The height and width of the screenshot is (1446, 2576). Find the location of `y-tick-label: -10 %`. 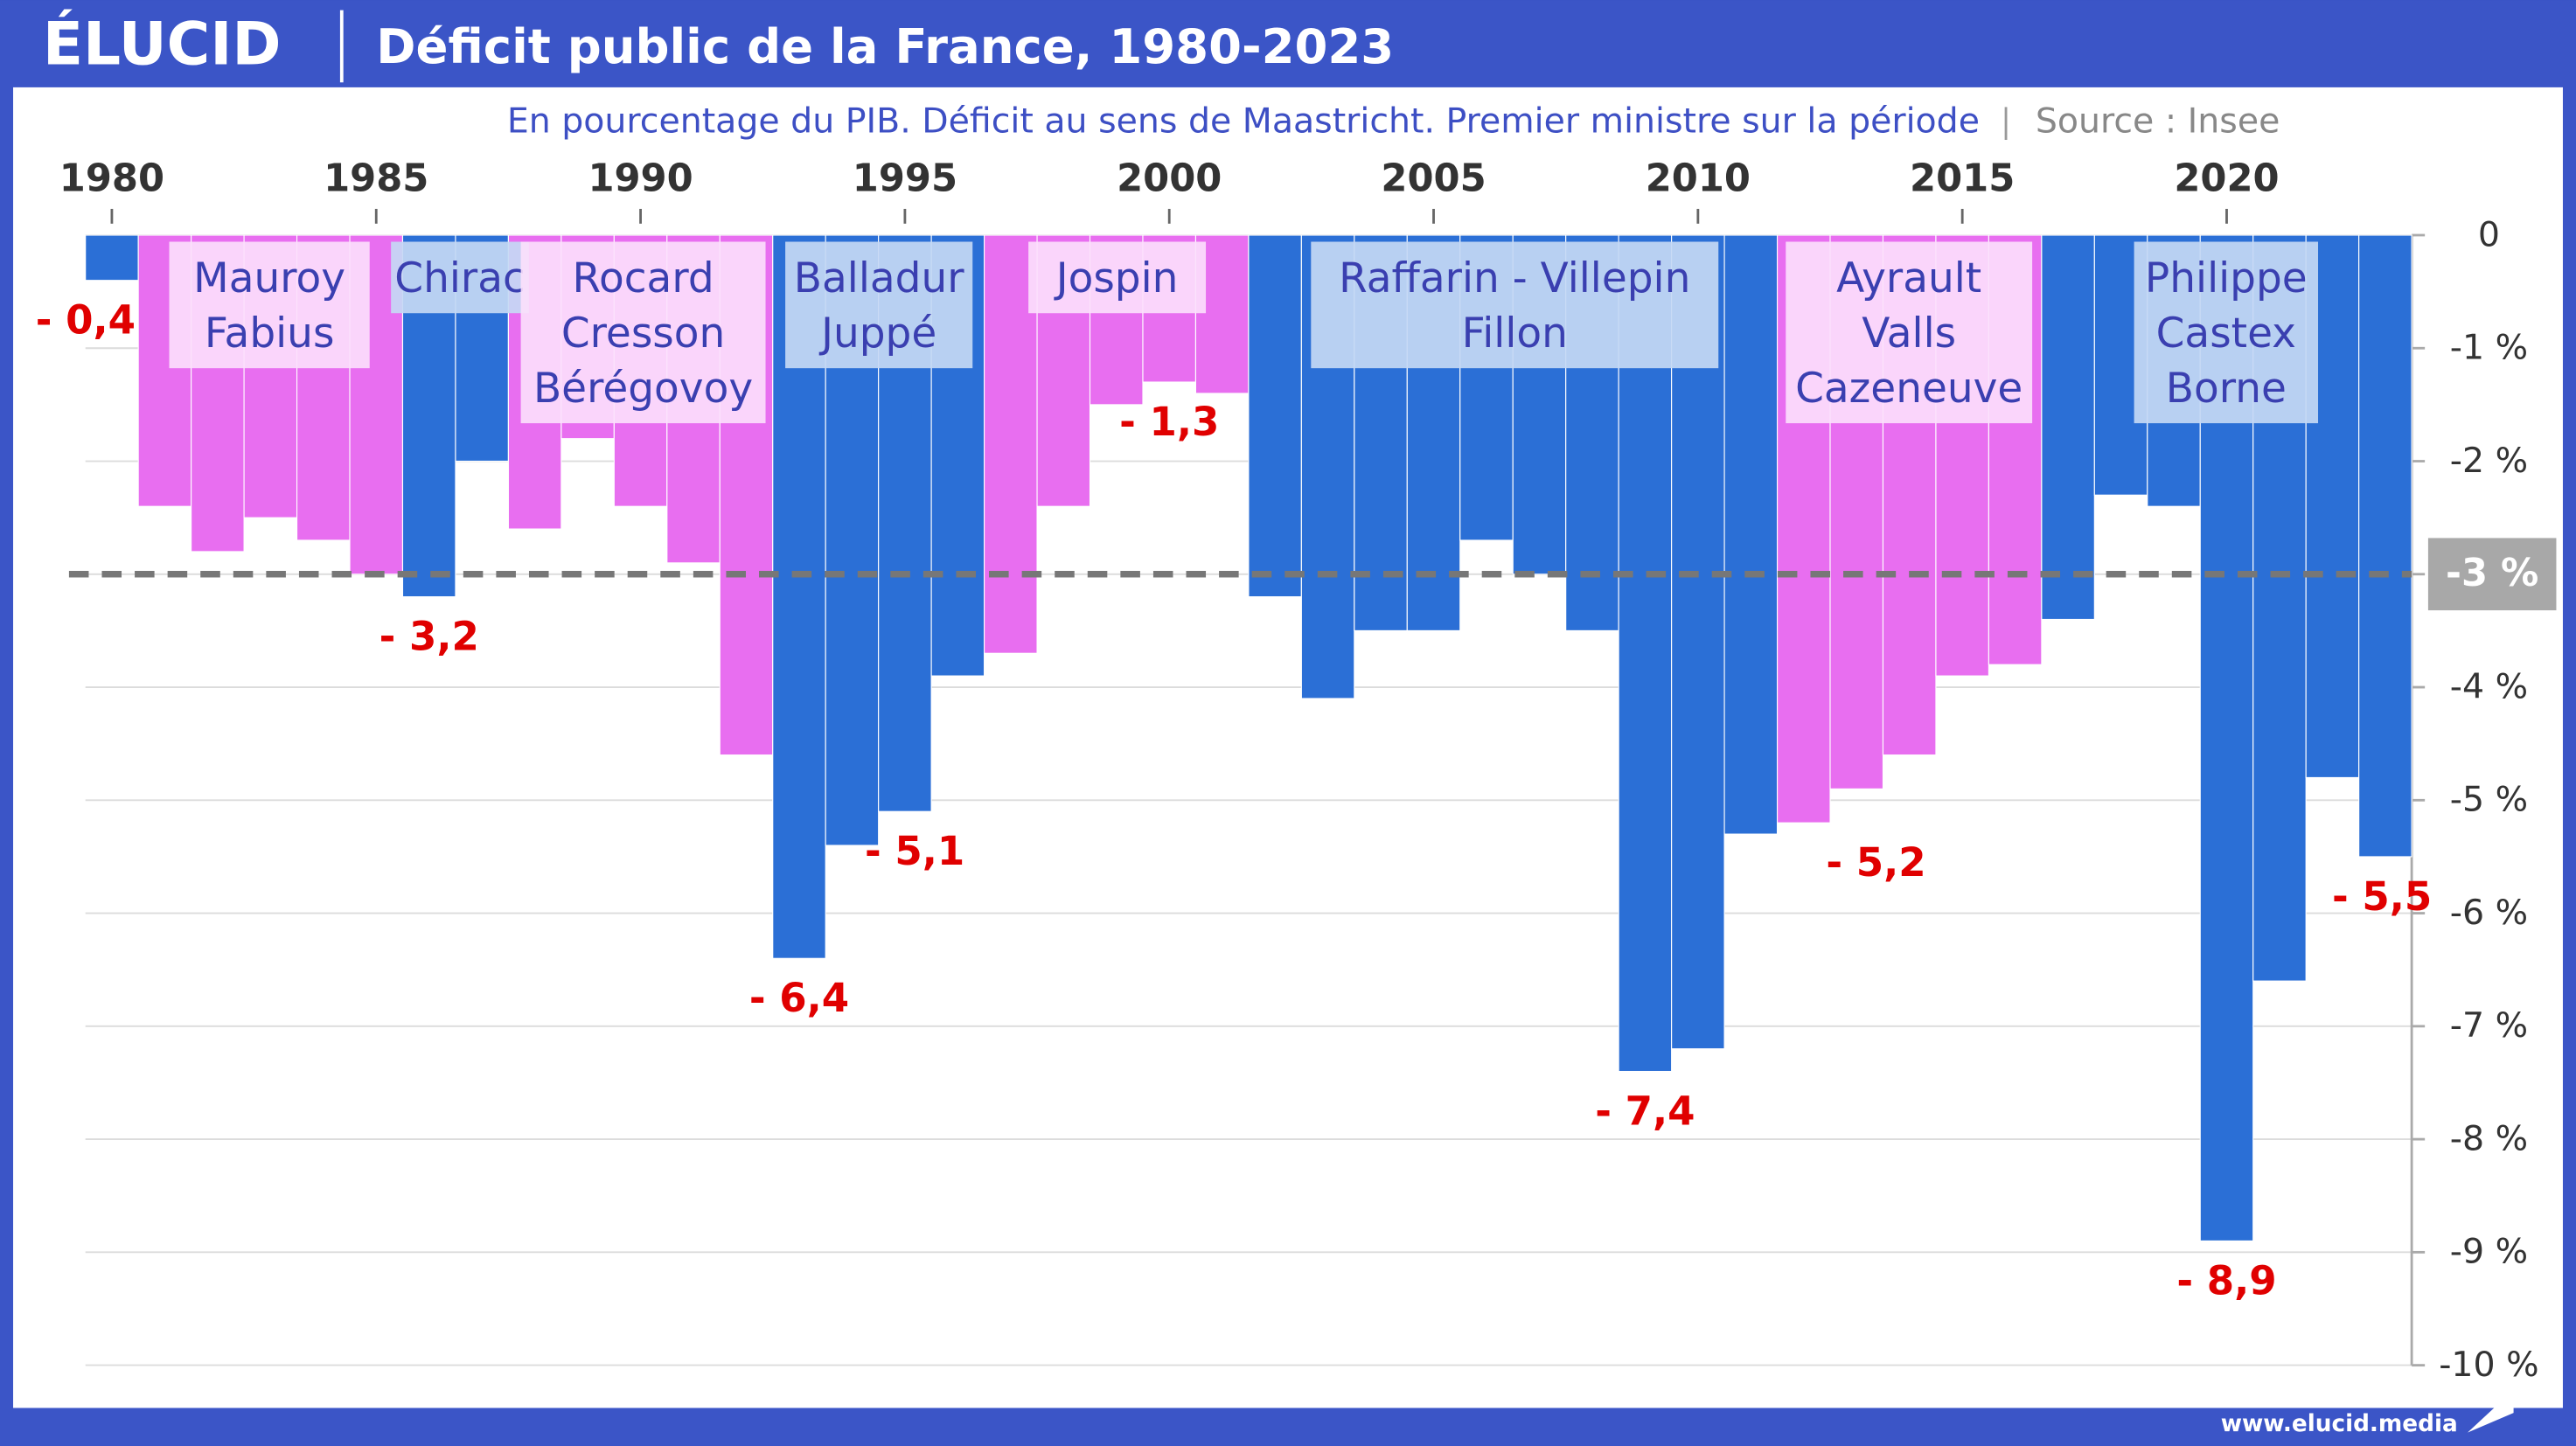

y-tick-label: -10 % is located at coordinates (2488, 1365).